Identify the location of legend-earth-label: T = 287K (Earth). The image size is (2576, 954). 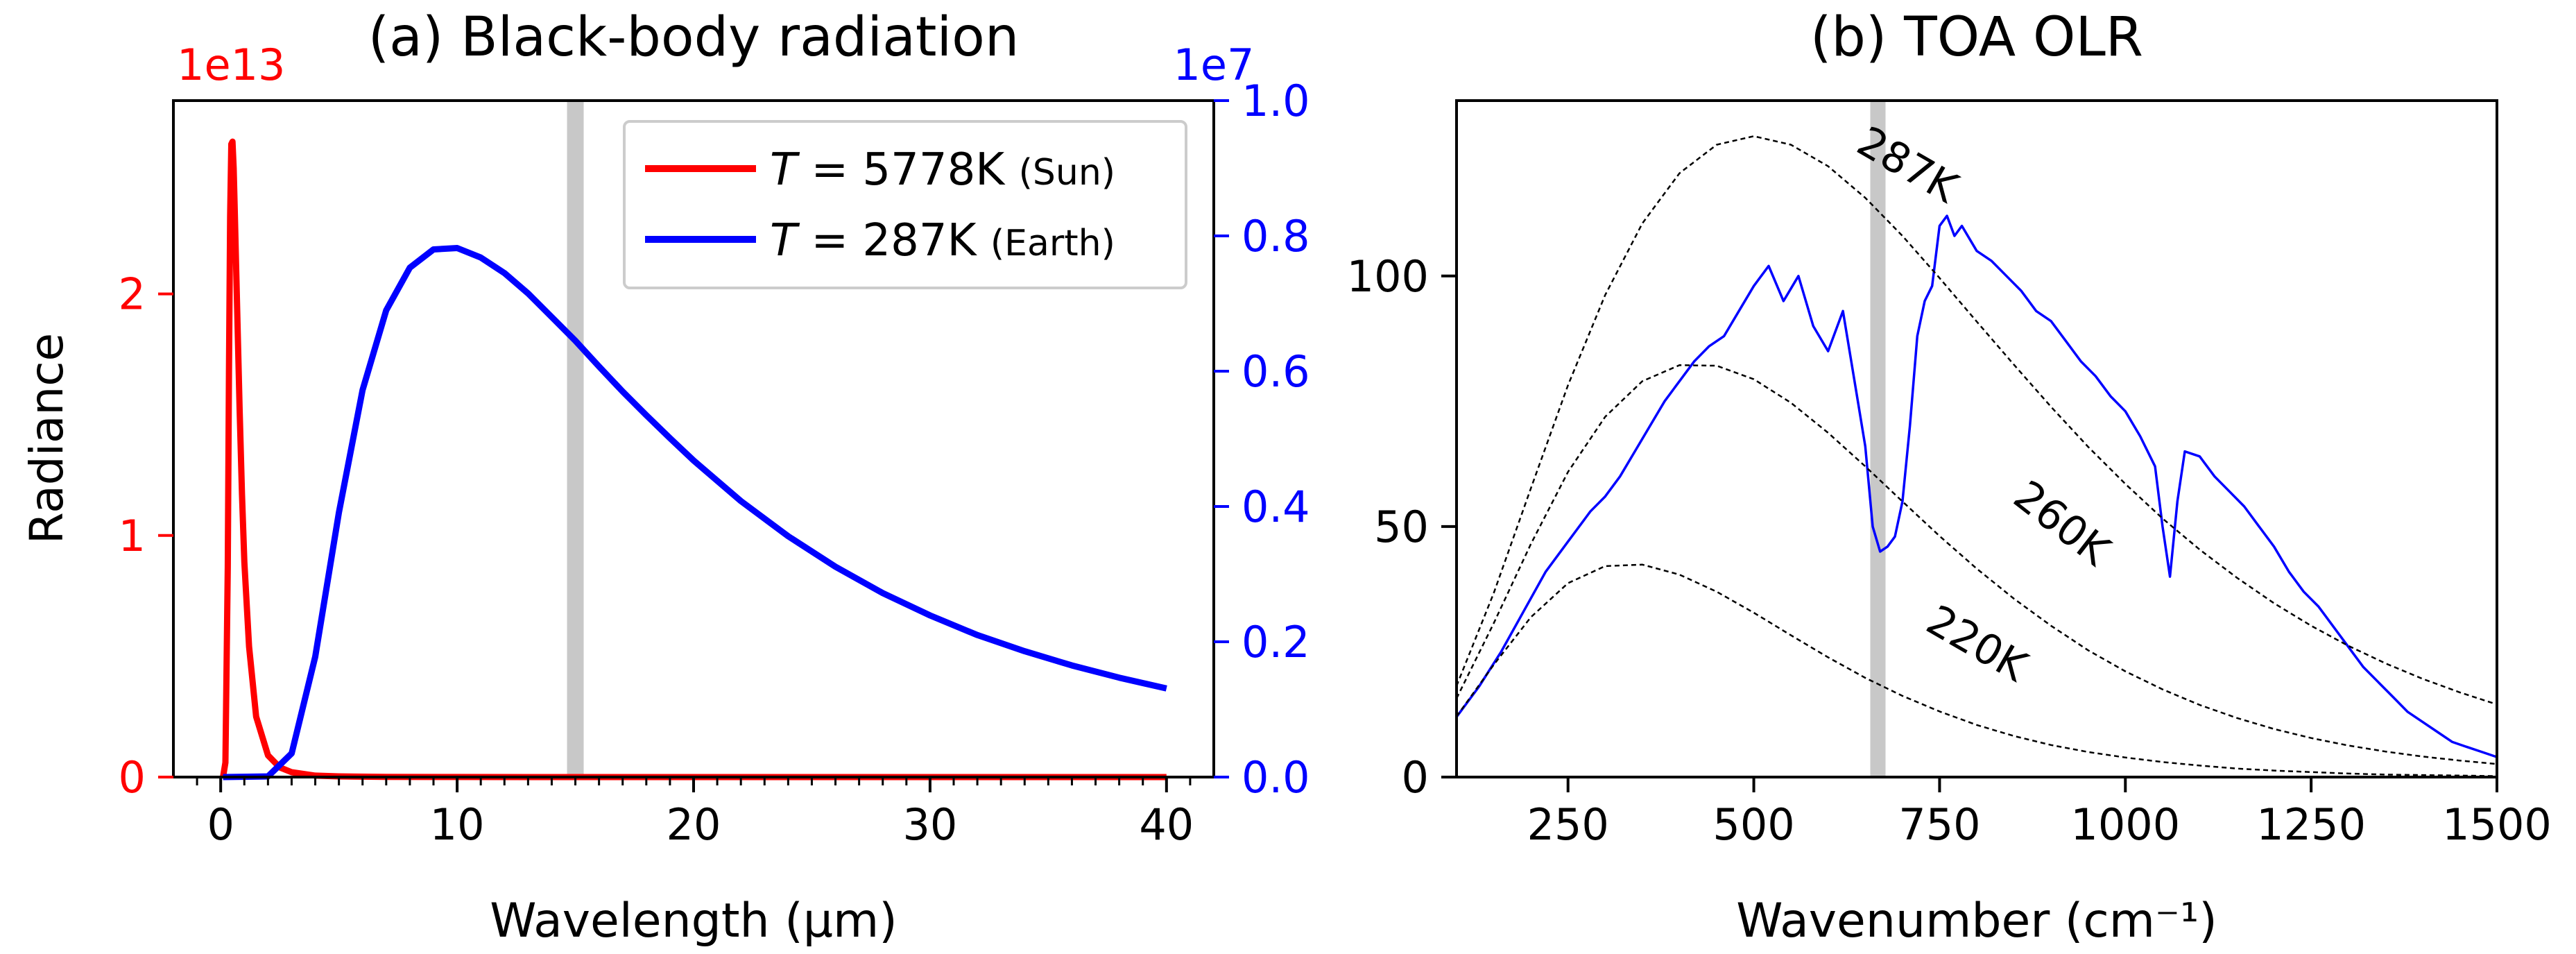
(942, 240).